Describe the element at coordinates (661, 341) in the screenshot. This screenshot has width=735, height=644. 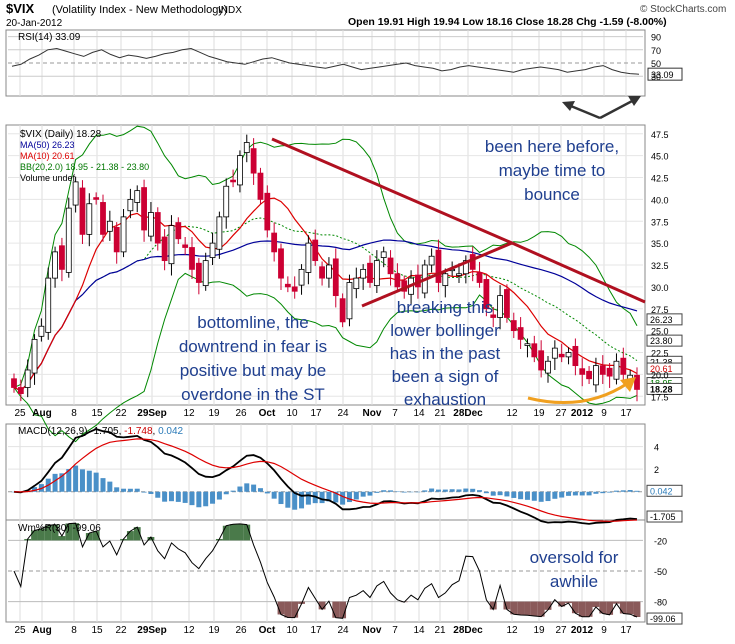
I see `price-value-label: 23.80` at that location.